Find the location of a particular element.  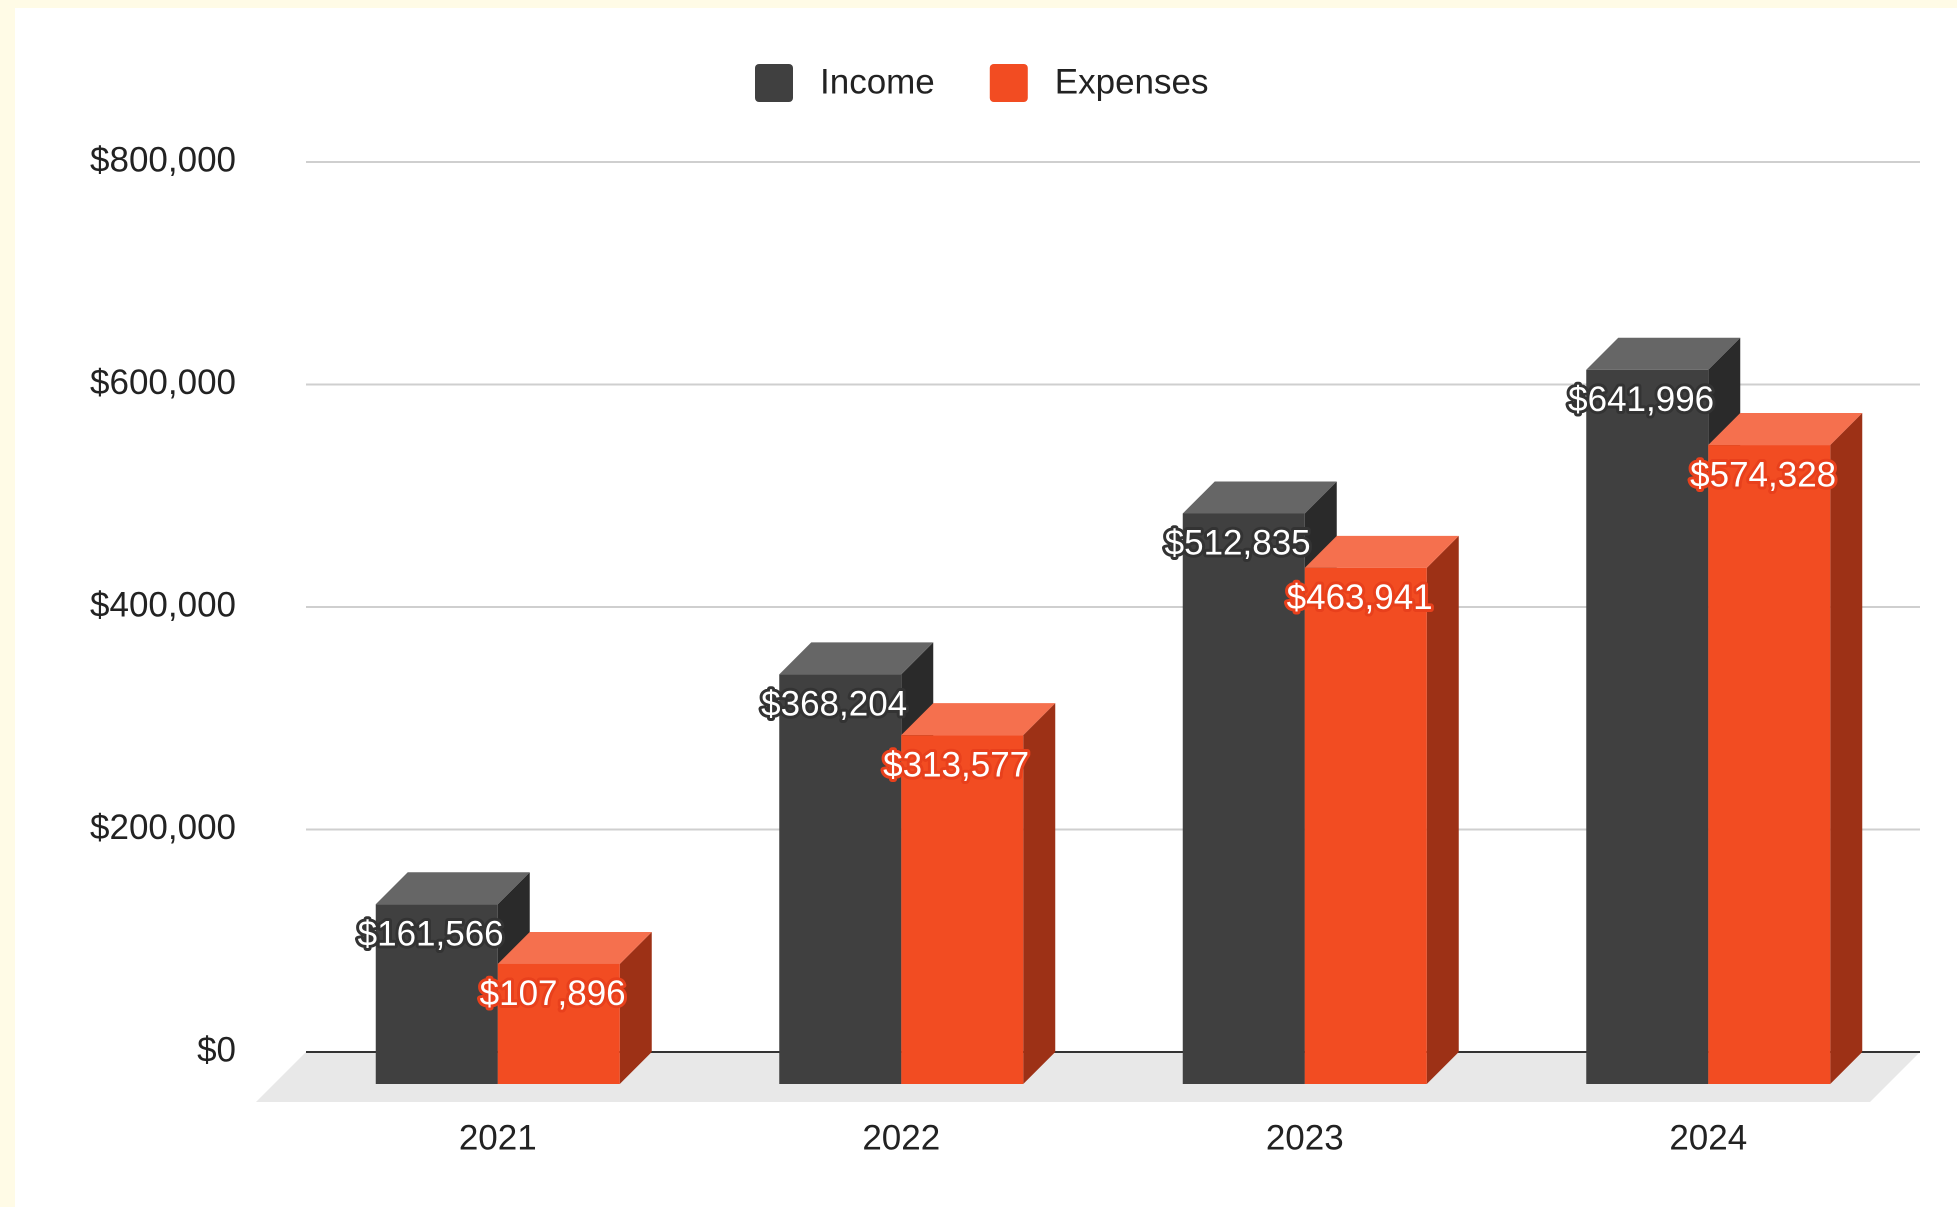

x-tick-label: 2022 is located at coordinates (901, 1137).